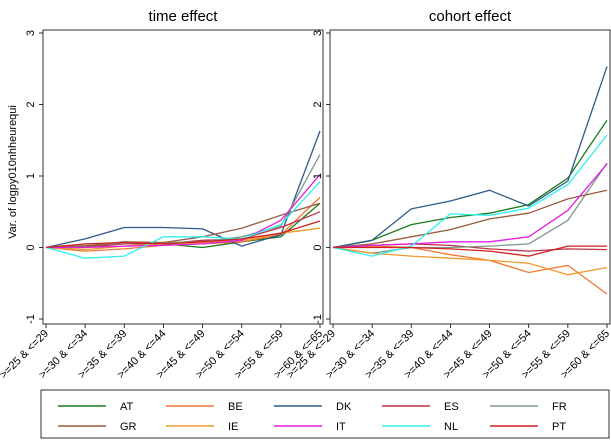 This screenshot has width=611, height=440. I want to click on time-effect-y-tick-label: 0, so click(31, 247).